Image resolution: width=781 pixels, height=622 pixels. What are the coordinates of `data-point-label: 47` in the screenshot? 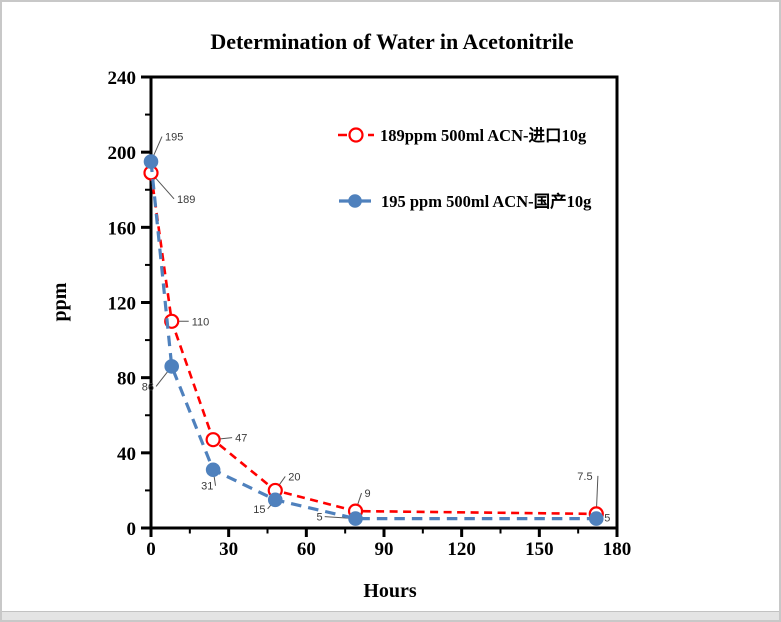 It's located at (241, 439).